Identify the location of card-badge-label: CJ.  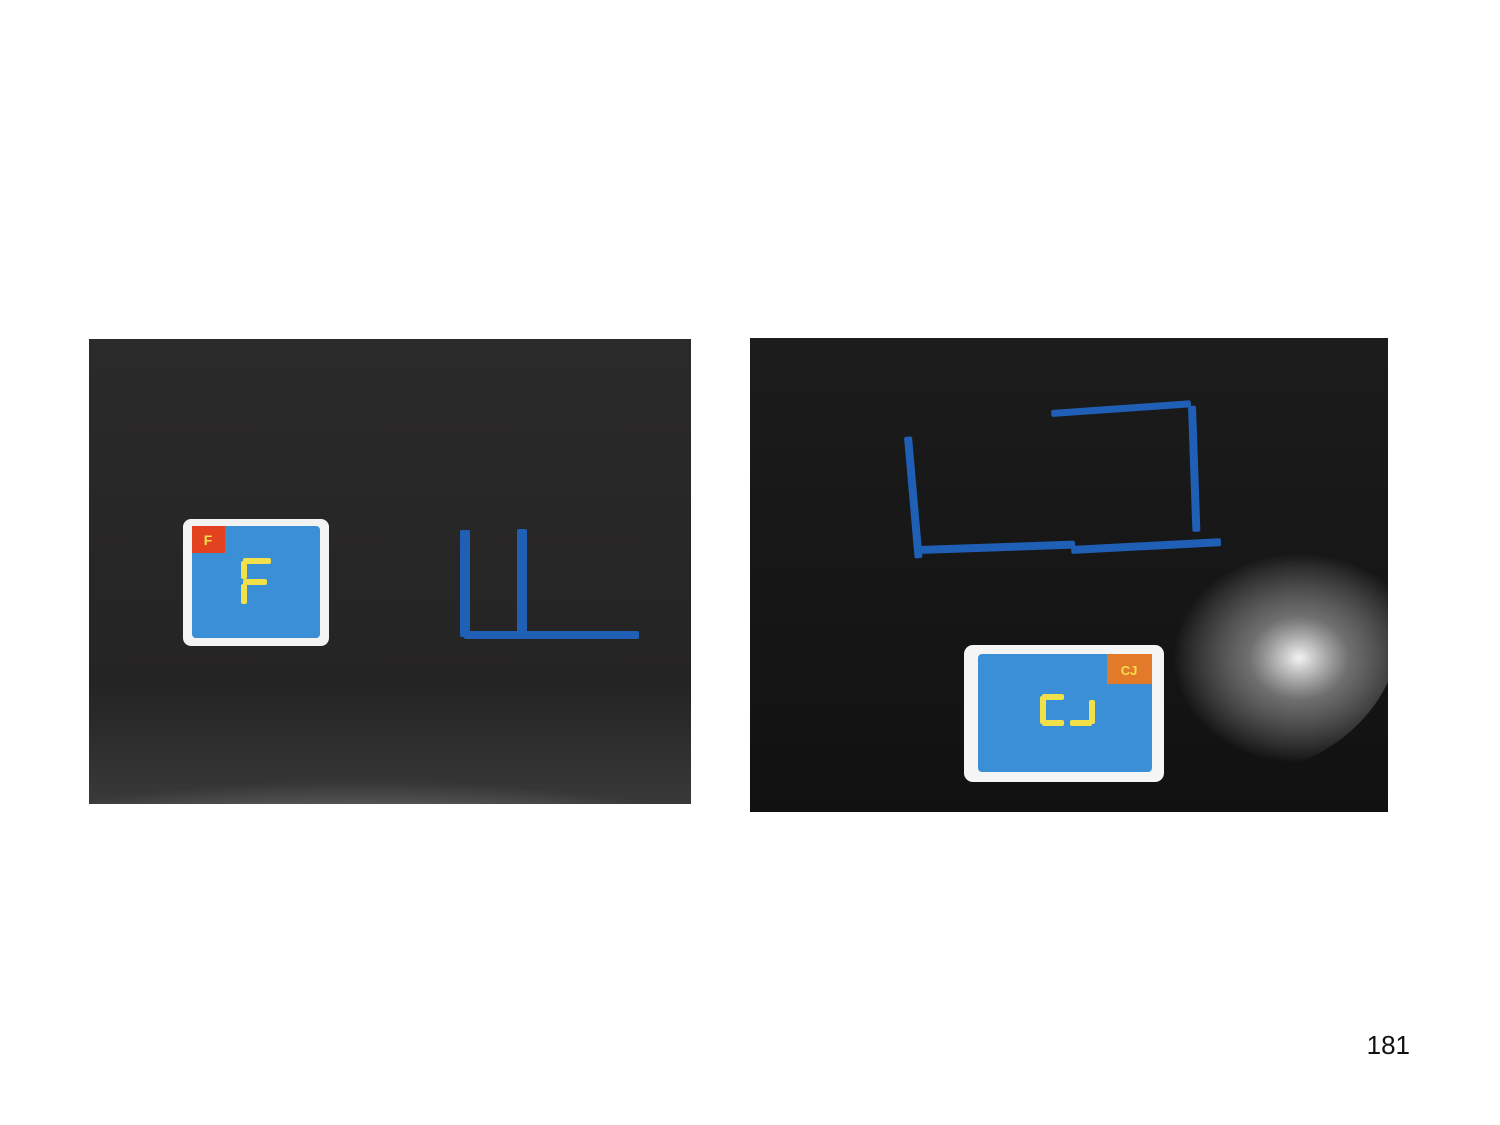
(1129, 670).